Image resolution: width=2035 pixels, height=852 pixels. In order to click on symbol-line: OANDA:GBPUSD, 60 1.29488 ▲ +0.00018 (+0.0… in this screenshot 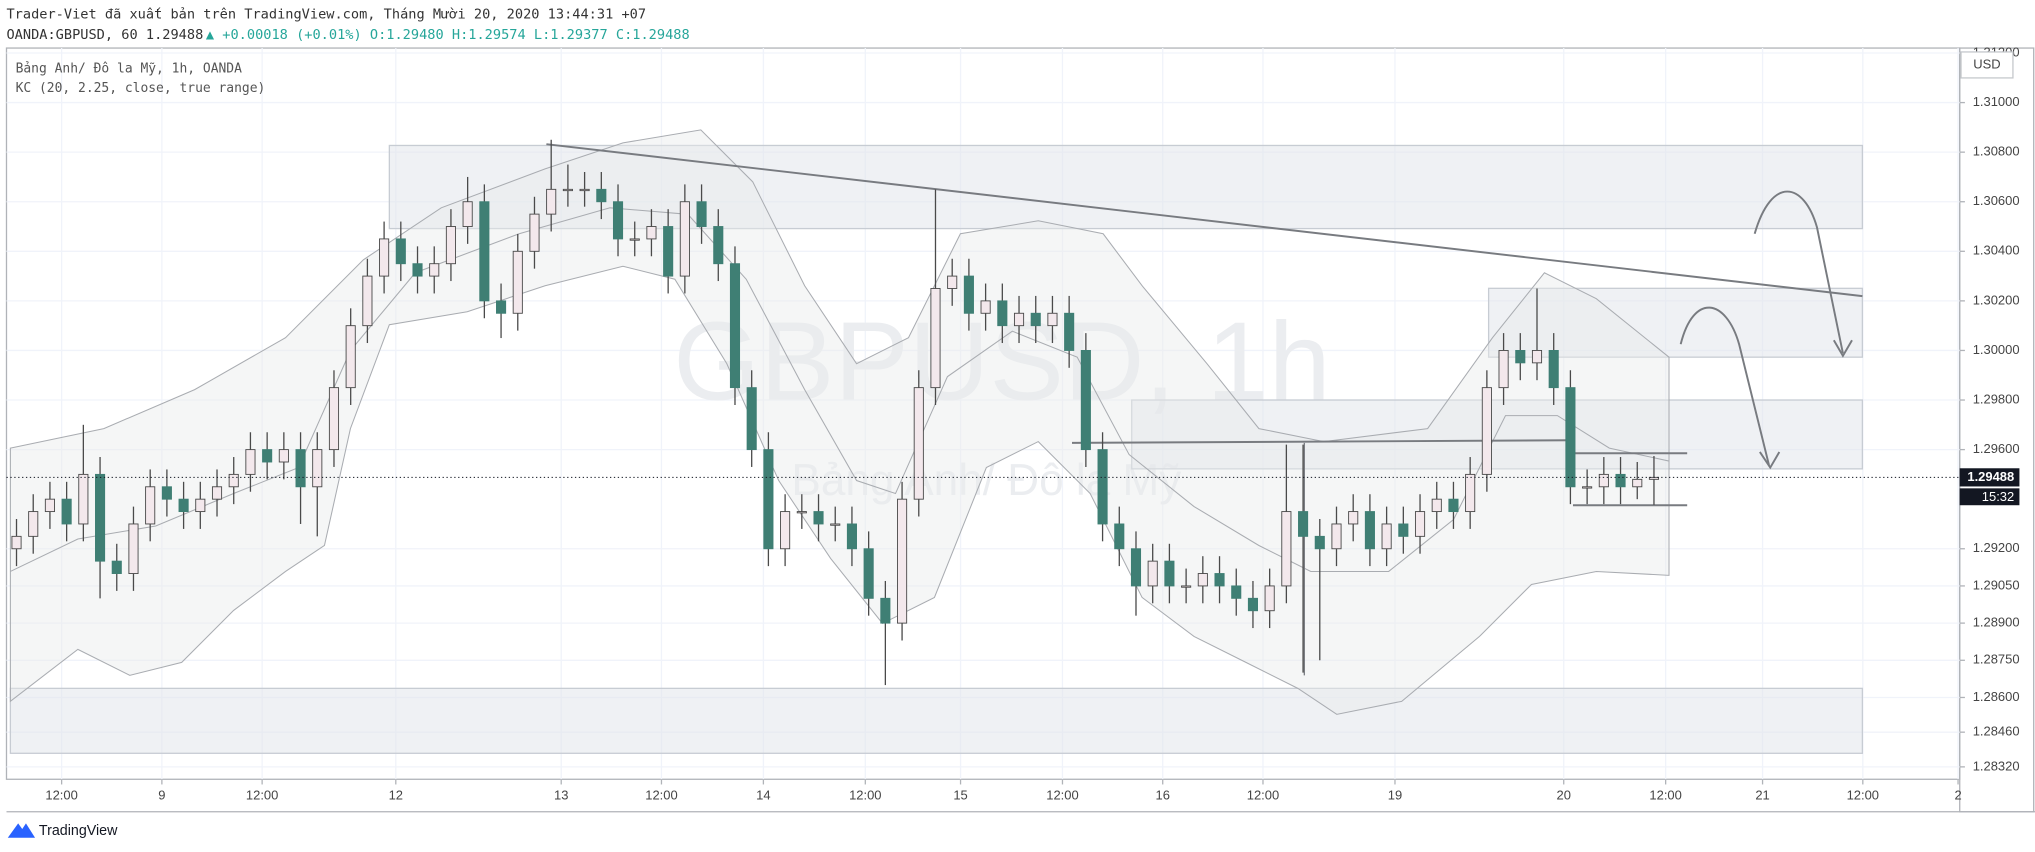, I will do `click(347, 35)`.